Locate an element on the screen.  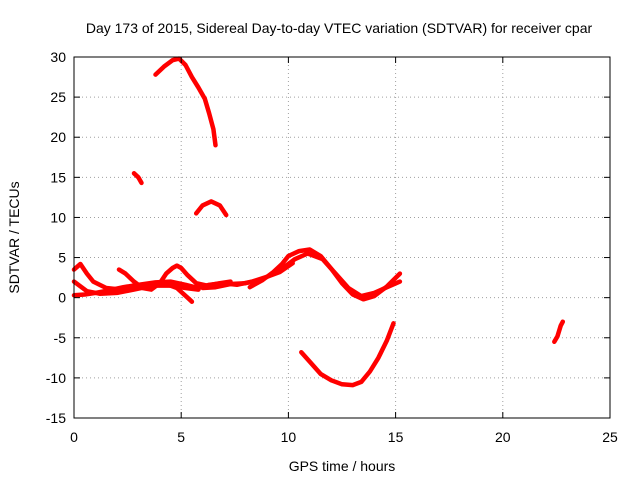
y-tick-label: -15 is located at coordinates (56, 418).